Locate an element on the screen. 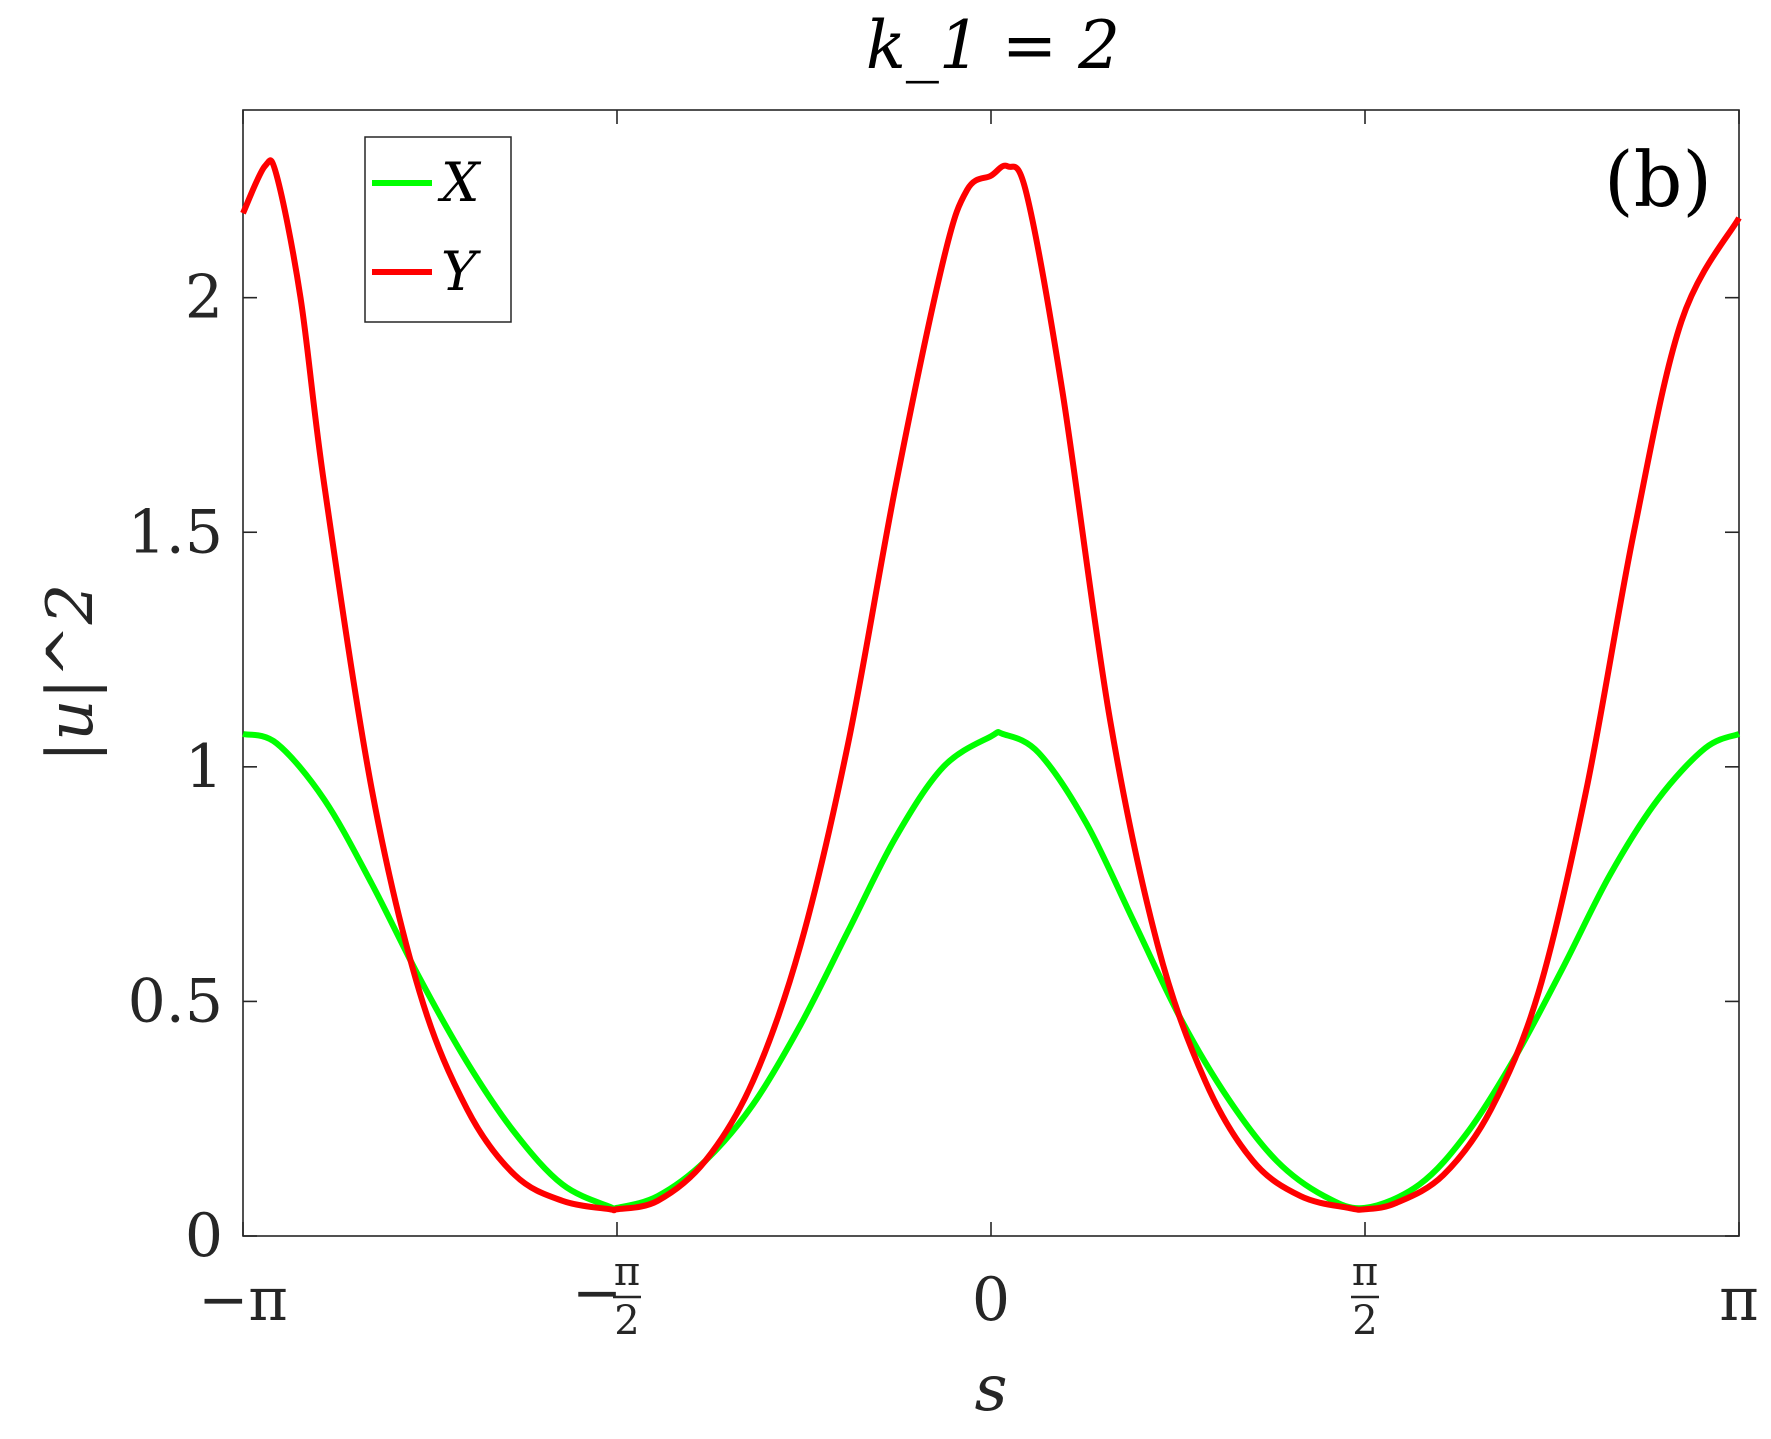 This screenshot has height=1439, width=1771. y-tick-label: 0 is located at coordinates (204, 1236).